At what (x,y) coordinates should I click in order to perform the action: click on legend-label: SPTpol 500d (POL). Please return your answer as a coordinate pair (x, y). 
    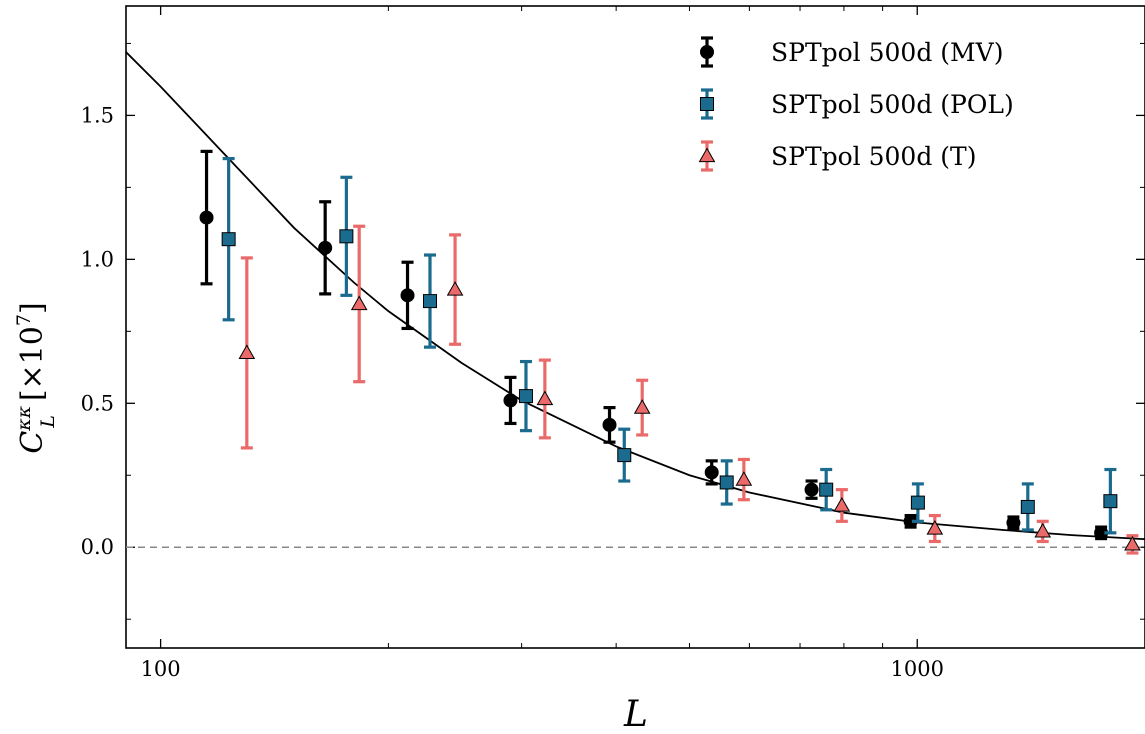
    Looking at the image, I should click on (892, 104).